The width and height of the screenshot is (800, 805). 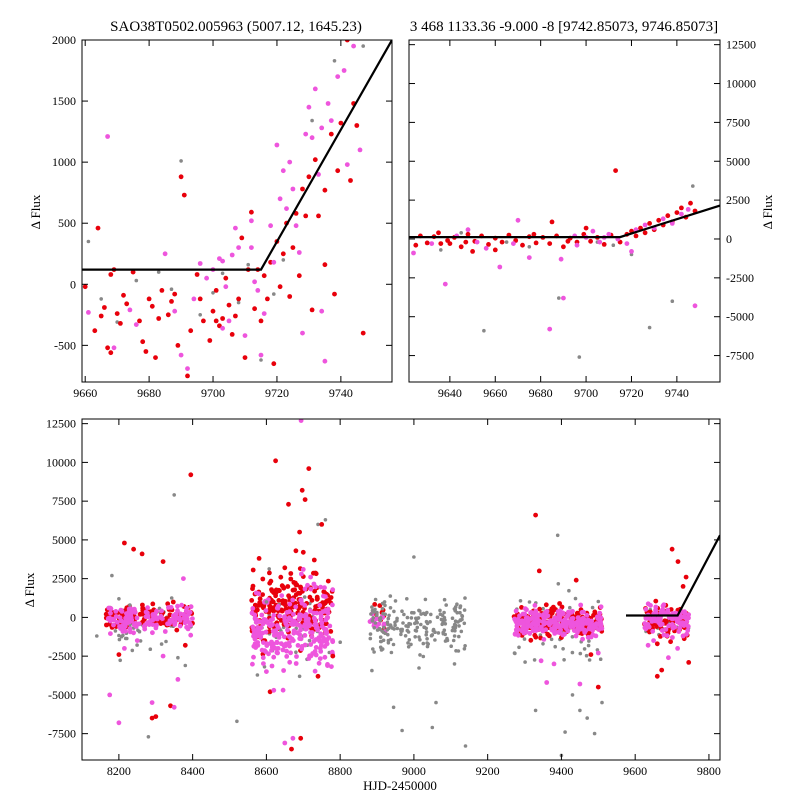 What do you see at coordinates (62, 734) in the screenshot?
I see `y-tick-label: -7500` at bounding box center [62, 734].